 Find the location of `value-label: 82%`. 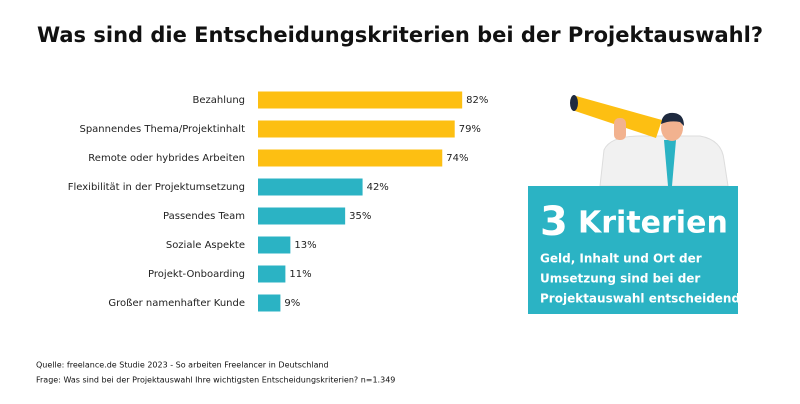

value-label: 82% is located at coordinates (477, 100).